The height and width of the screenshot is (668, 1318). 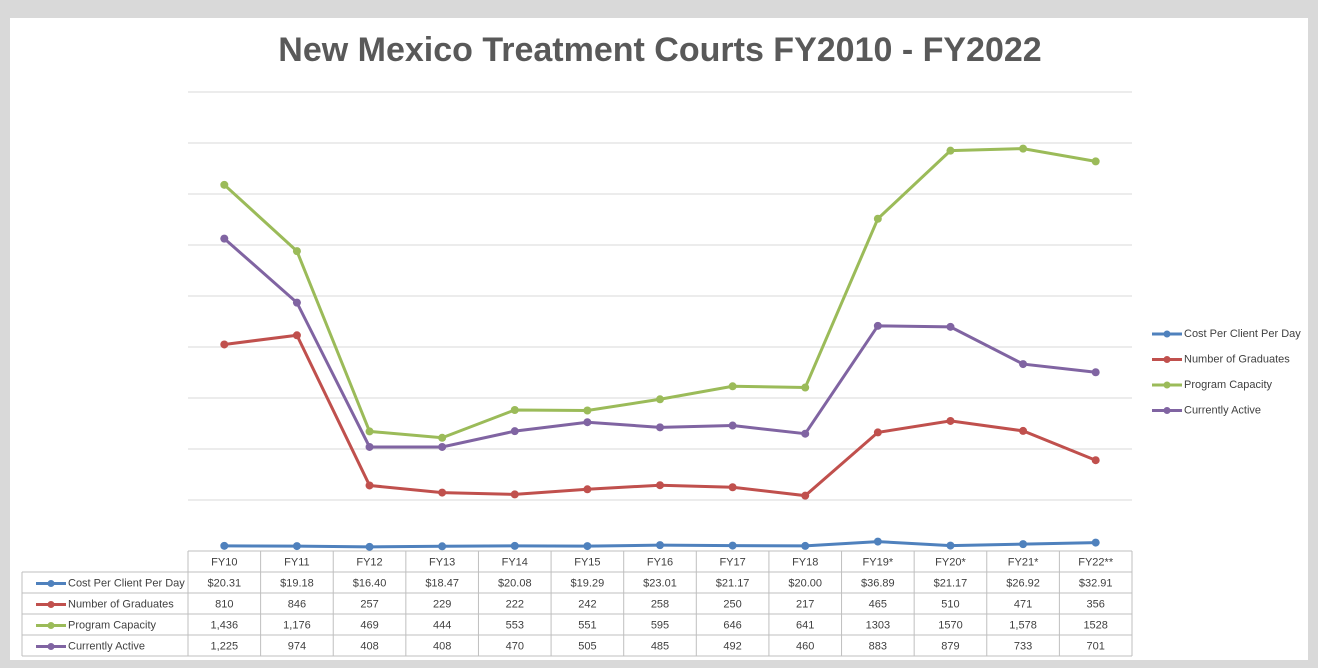 I want to click on table-cell: 646, so click(x=732, y=625).